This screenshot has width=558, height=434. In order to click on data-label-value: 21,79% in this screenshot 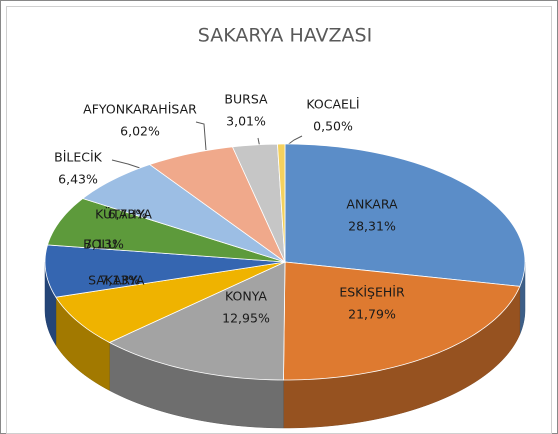, I will do `click(372, 314)`.